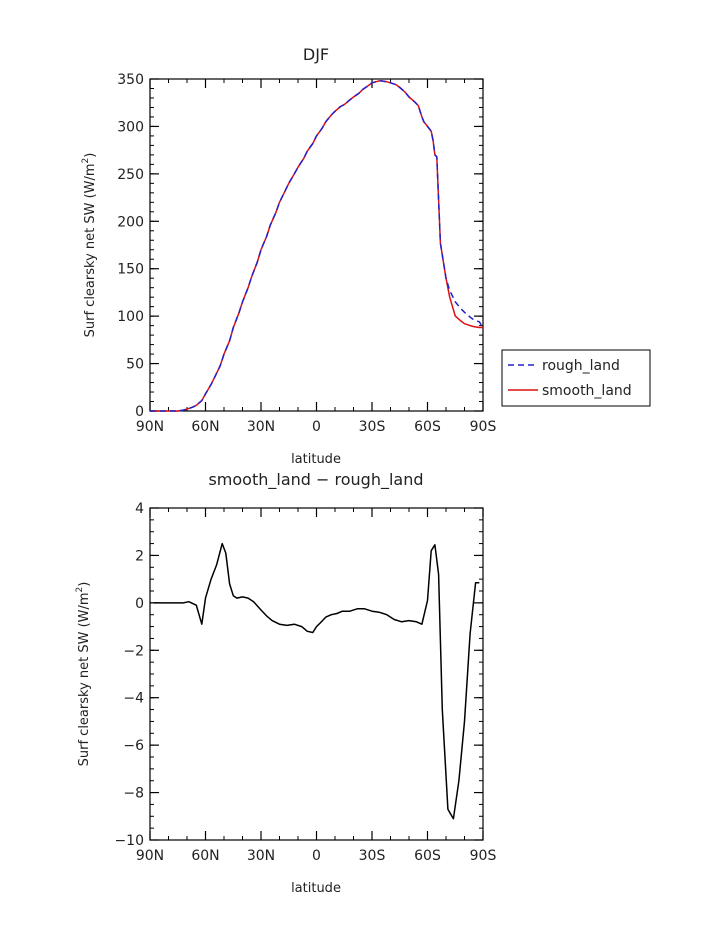  I want to click on legend-label-rough-land: rough_land, so click(581, 366).